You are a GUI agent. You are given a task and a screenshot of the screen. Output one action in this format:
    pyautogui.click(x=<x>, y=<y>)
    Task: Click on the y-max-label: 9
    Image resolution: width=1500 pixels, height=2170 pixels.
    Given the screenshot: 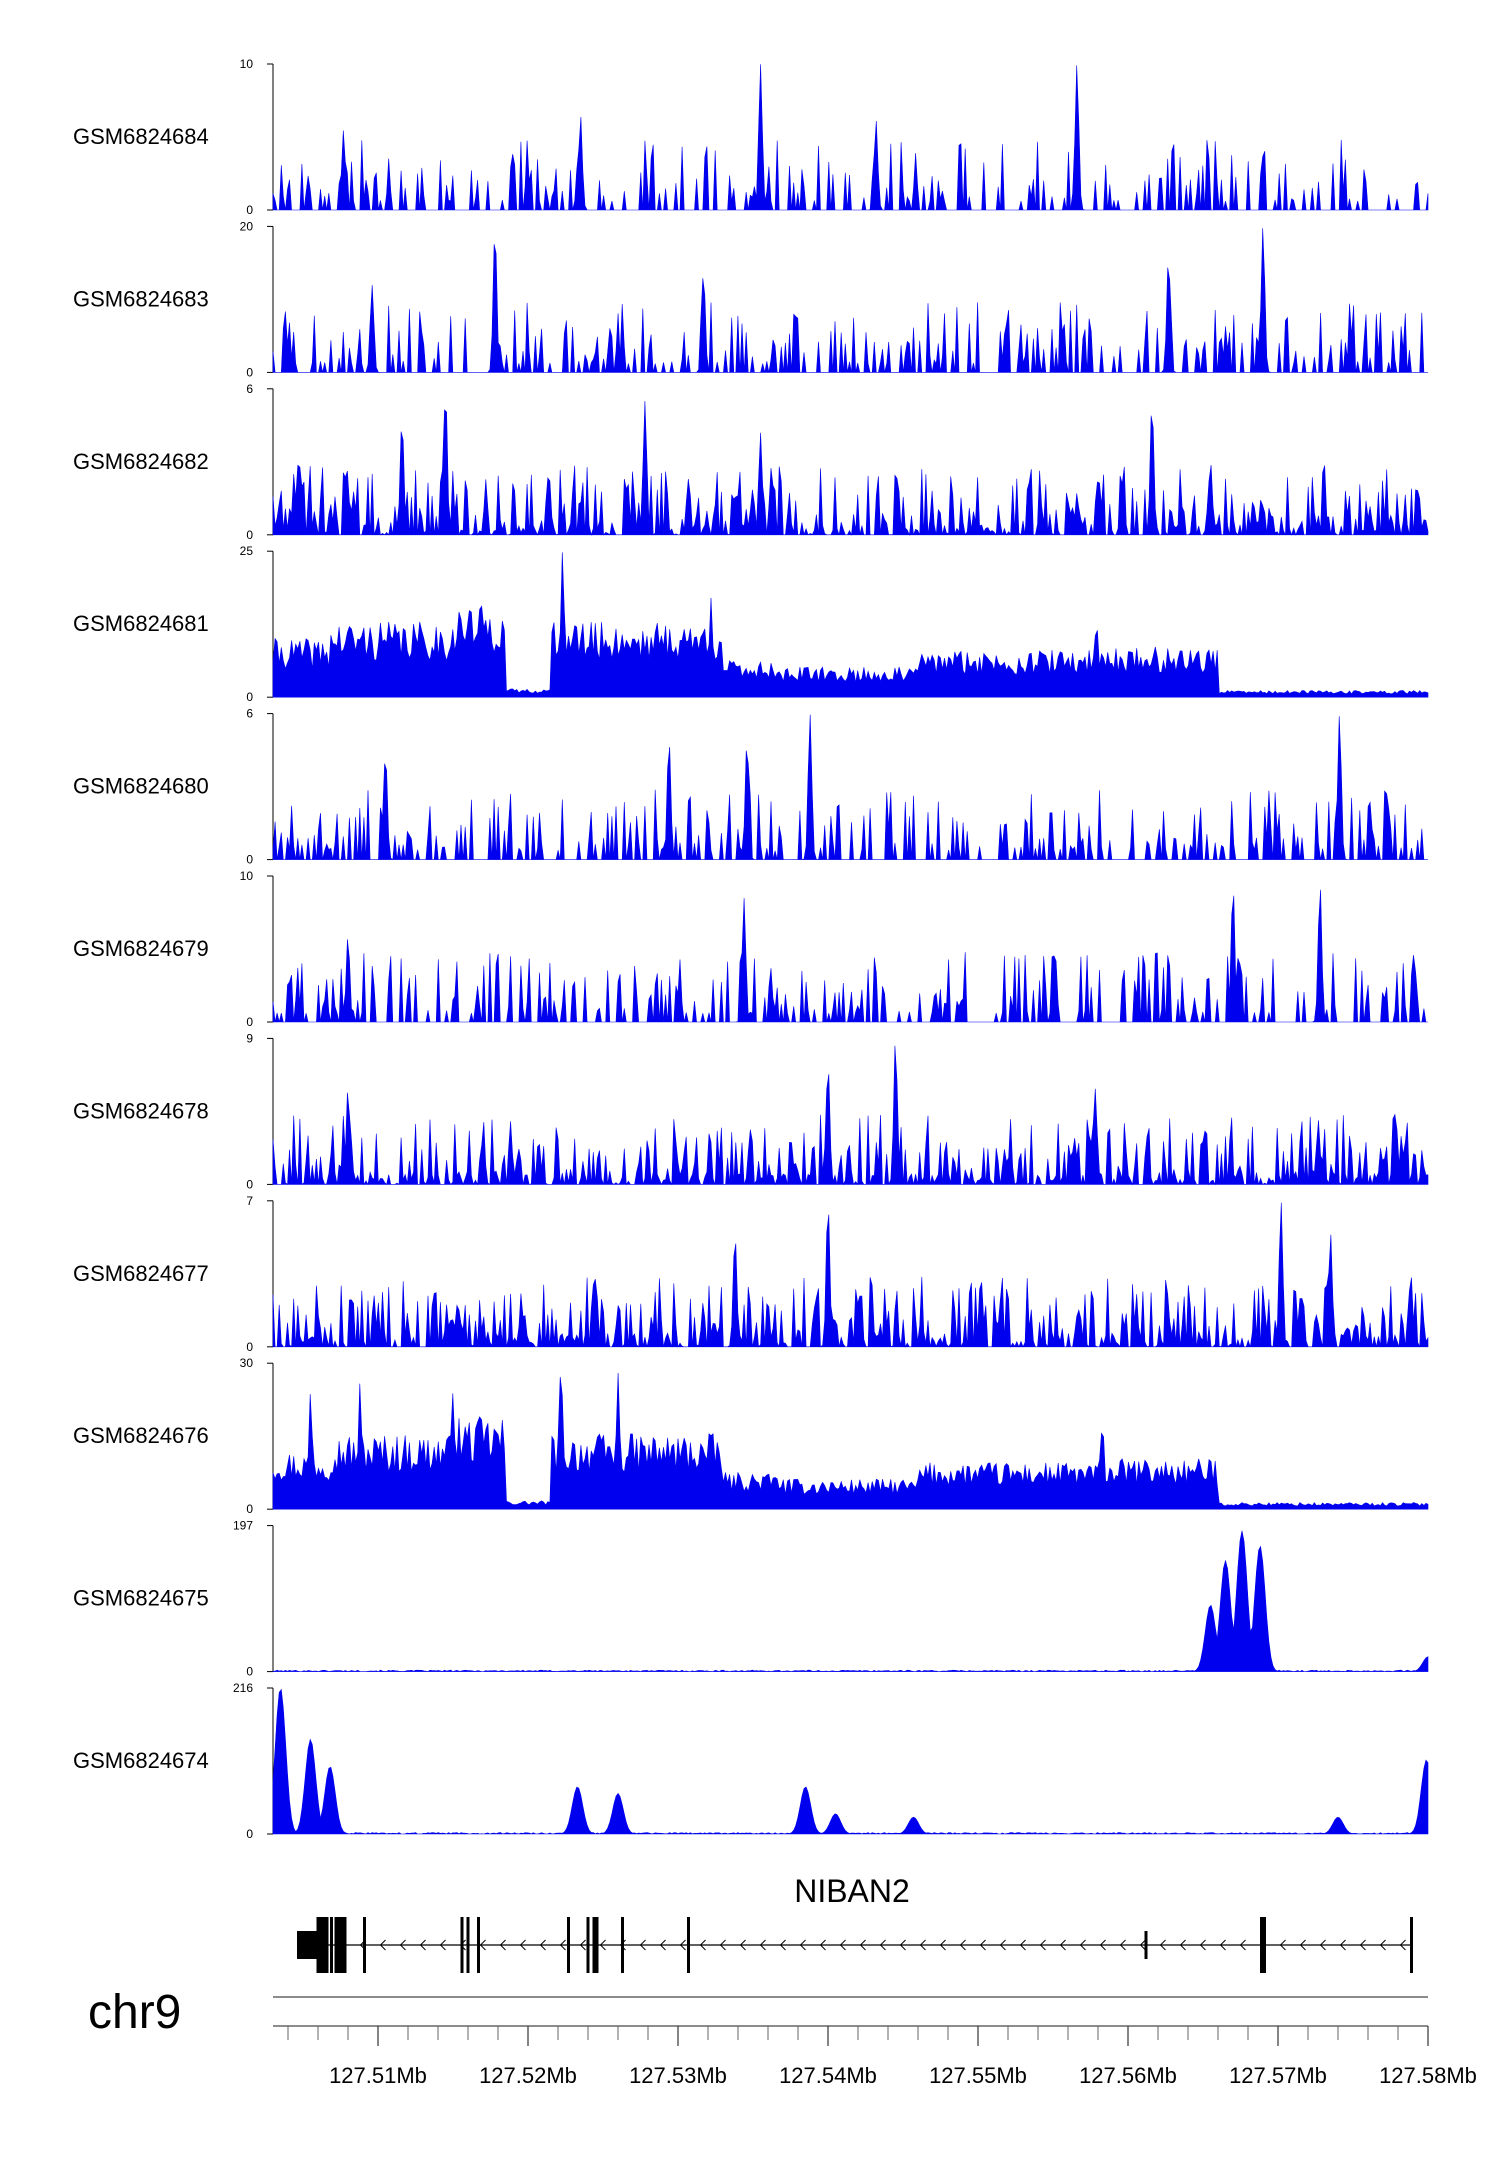 What is the action you would take?
    pyautogui.click(x=249, y=1038)
    